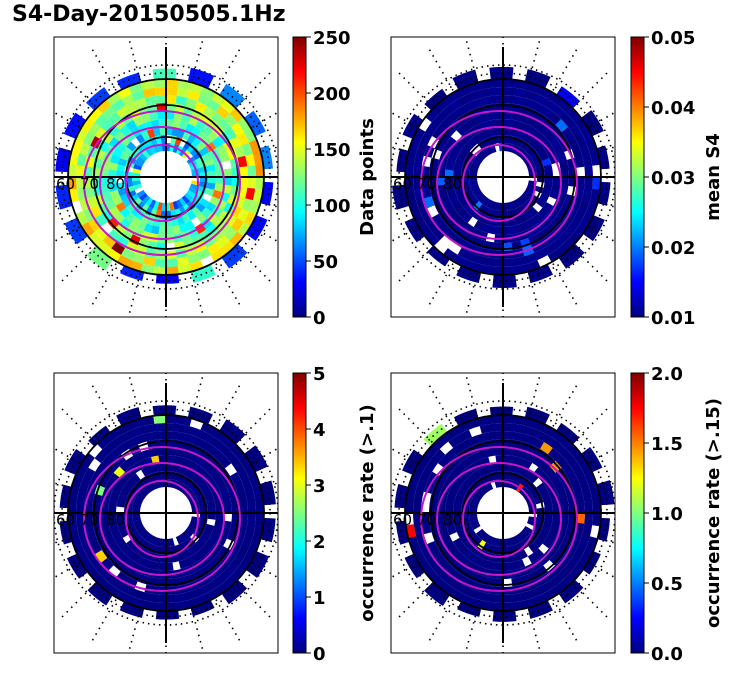  What do you see at coordinates (713, 177) in the screenshot?
I see `colorbar-label: mean S4` at bounding box center [713, 177].